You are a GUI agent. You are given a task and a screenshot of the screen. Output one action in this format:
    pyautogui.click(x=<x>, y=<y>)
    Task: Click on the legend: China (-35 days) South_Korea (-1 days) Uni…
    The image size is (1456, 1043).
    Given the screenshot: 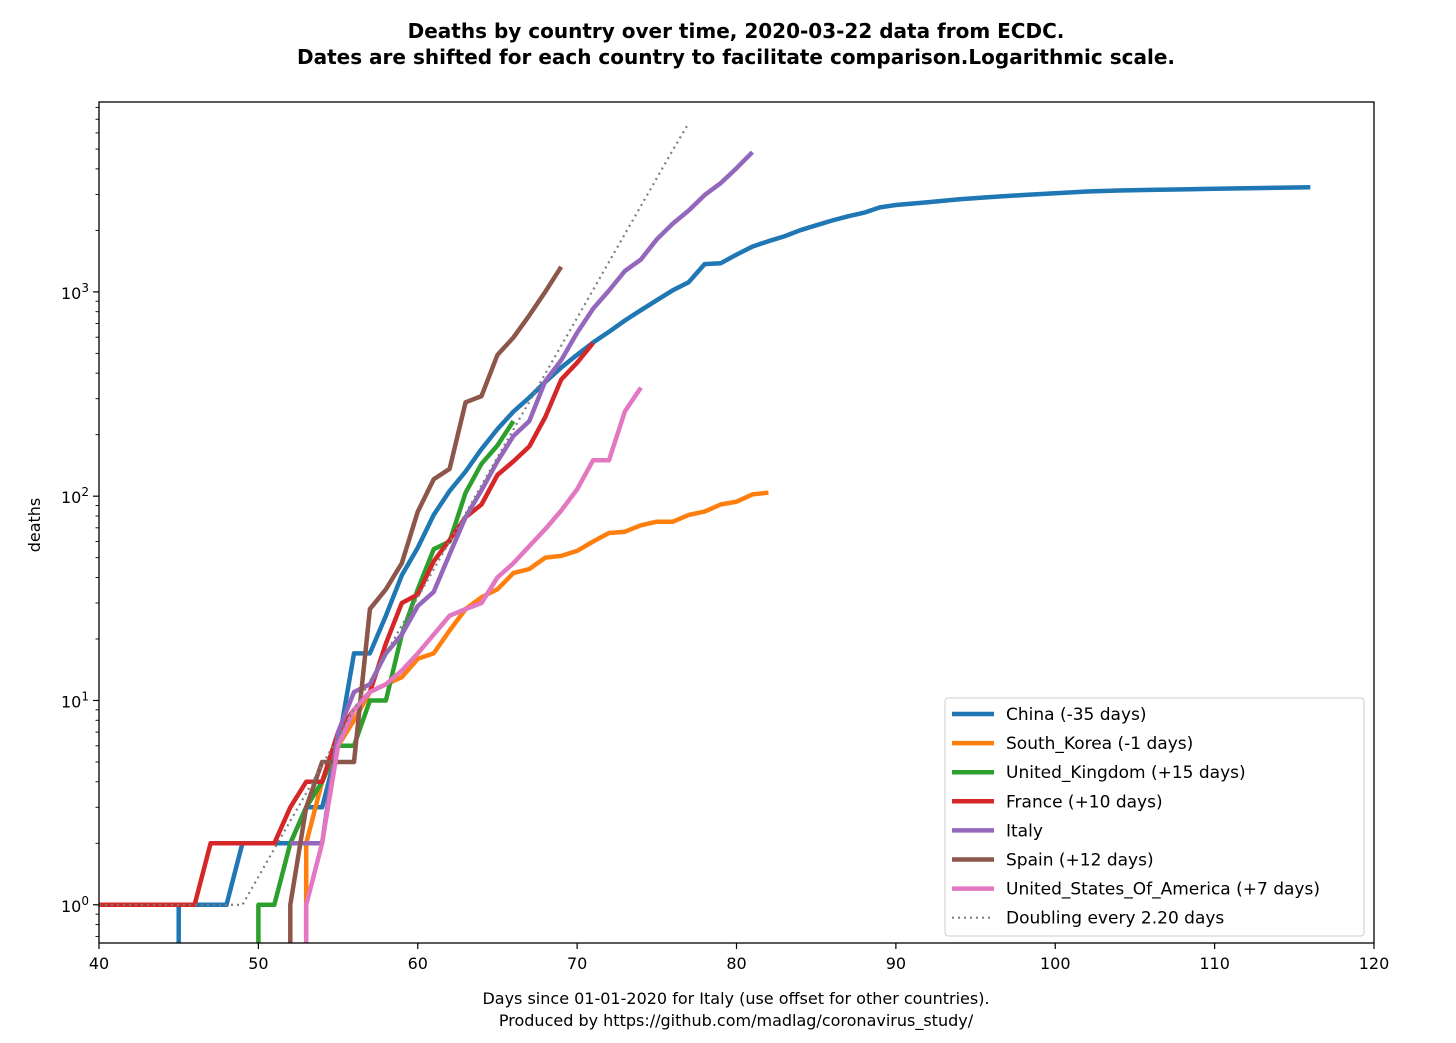 What is the action you would take?
    pyautogui.click(x=1154, y=817)
    